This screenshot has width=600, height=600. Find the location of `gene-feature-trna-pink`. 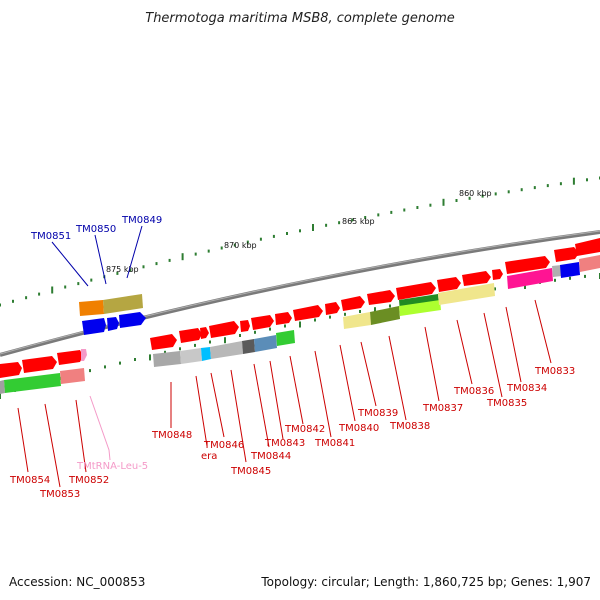

gene-feature-trna-pink is located at coordinates (84, 355).